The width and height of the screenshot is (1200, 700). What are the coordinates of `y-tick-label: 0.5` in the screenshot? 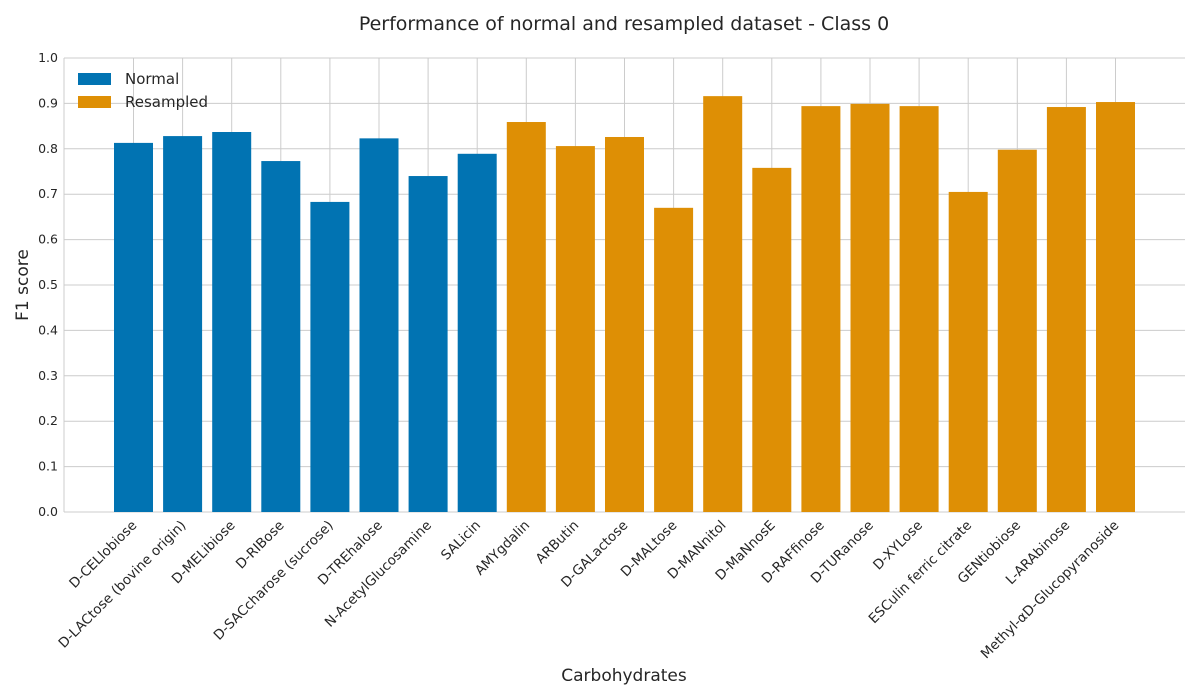 It's located at (48, 284).